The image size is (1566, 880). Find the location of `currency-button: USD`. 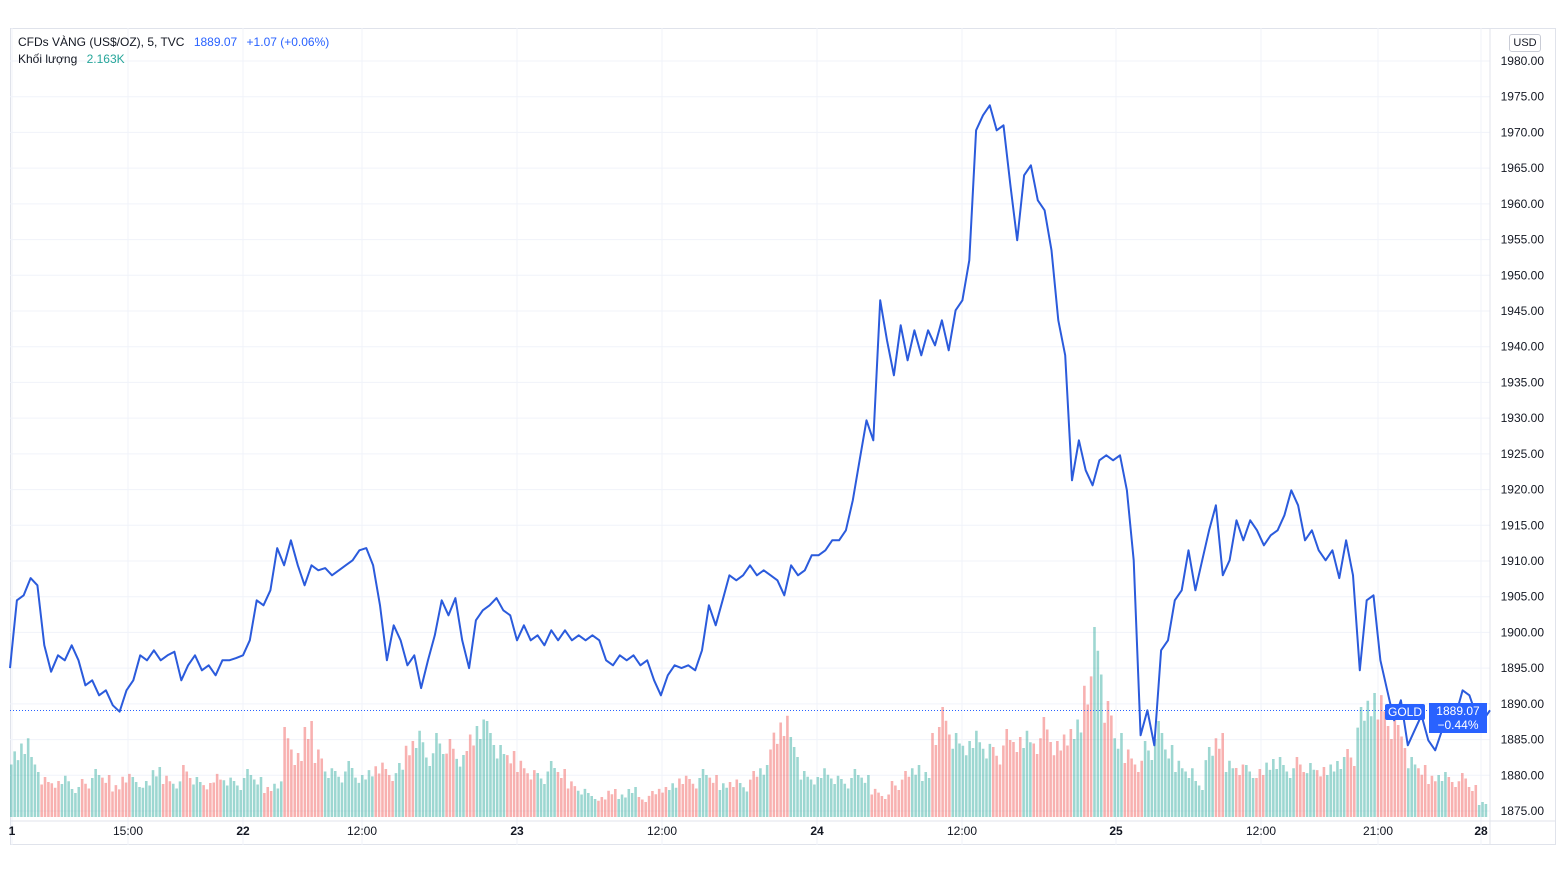

currency-button: USD is located at coordinates (1525, 43).